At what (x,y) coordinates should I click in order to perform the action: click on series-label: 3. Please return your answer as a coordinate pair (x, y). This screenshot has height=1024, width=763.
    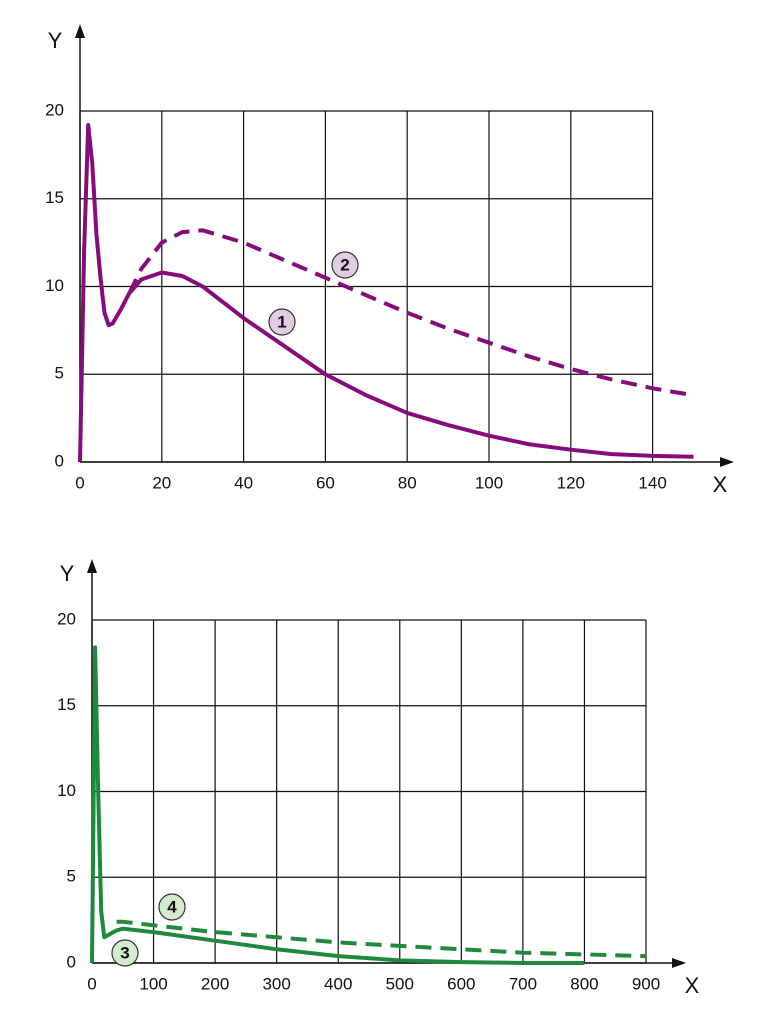
    Looking at the image, I should click on (124, 952).